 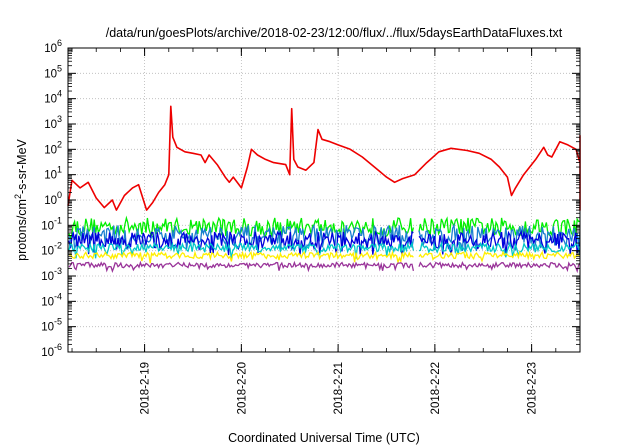 I want to click on y-tick-exponent: -2, so click(x=58, y=246).